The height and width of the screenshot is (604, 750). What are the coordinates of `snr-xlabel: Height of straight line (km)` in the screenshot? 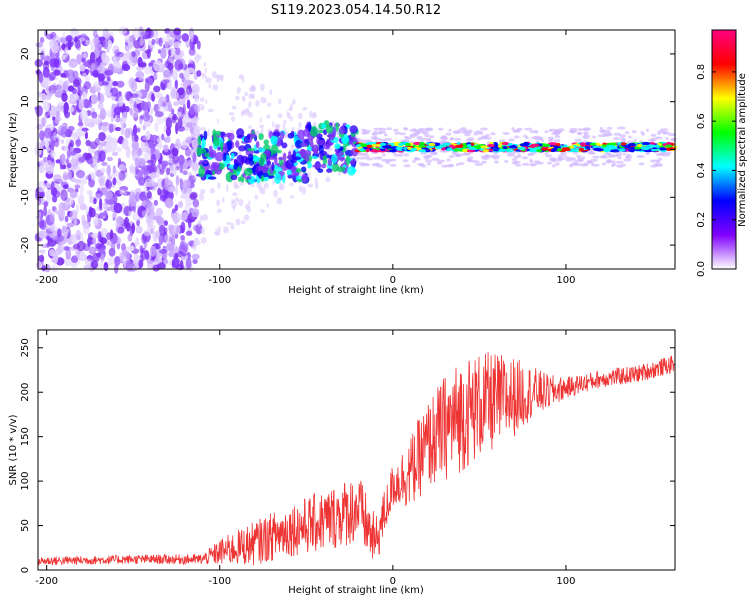 It's located at (356, 590).